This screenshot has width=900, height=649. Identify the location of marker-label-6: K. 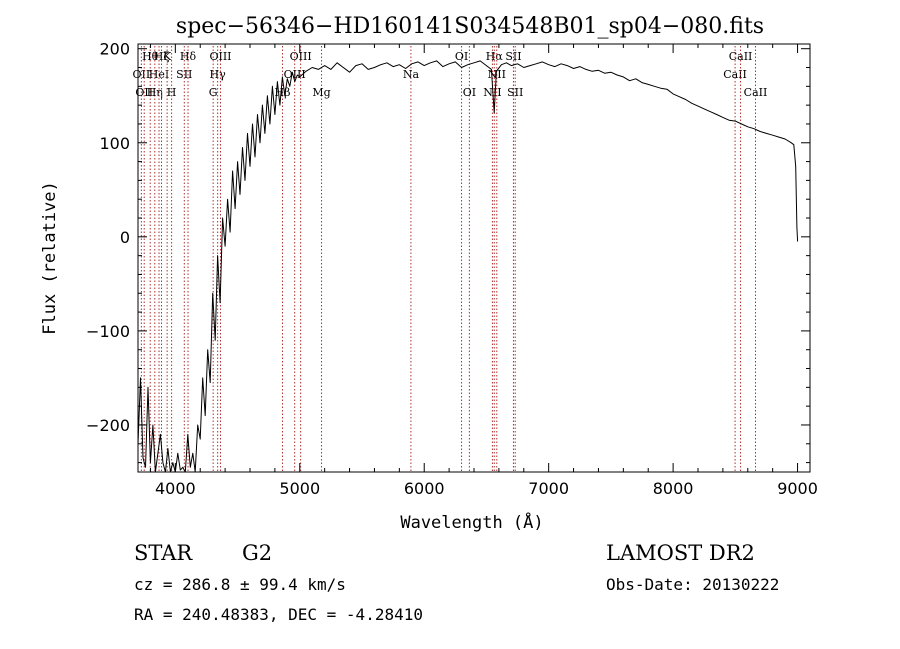
(167, 56).